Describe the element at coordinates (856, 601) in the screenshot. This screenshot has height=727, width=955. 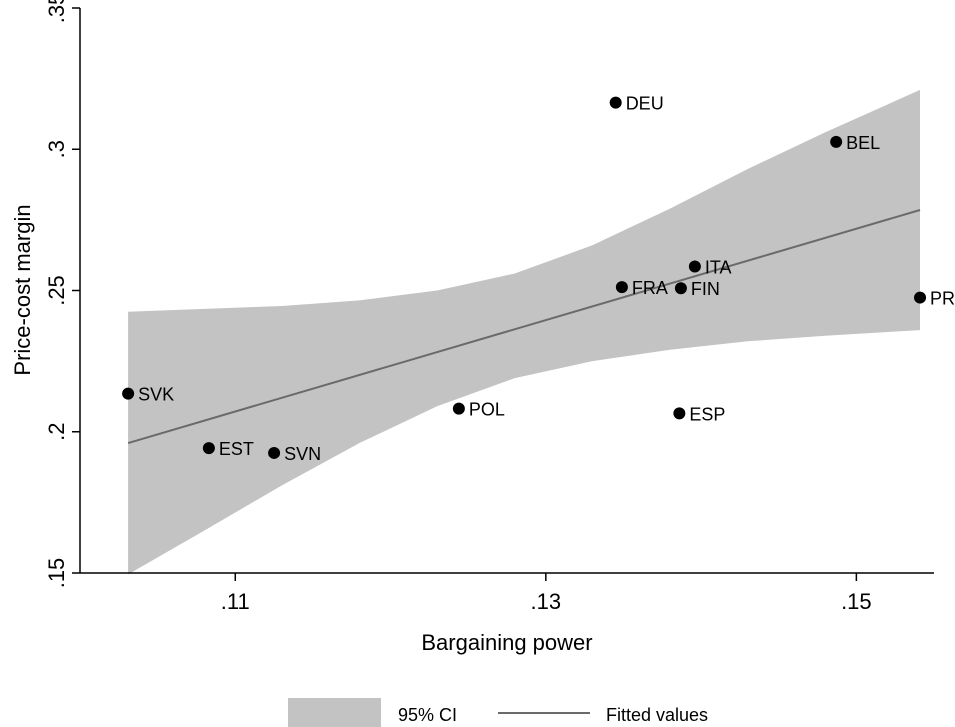
I see `x-tick-label: .15` at that location.